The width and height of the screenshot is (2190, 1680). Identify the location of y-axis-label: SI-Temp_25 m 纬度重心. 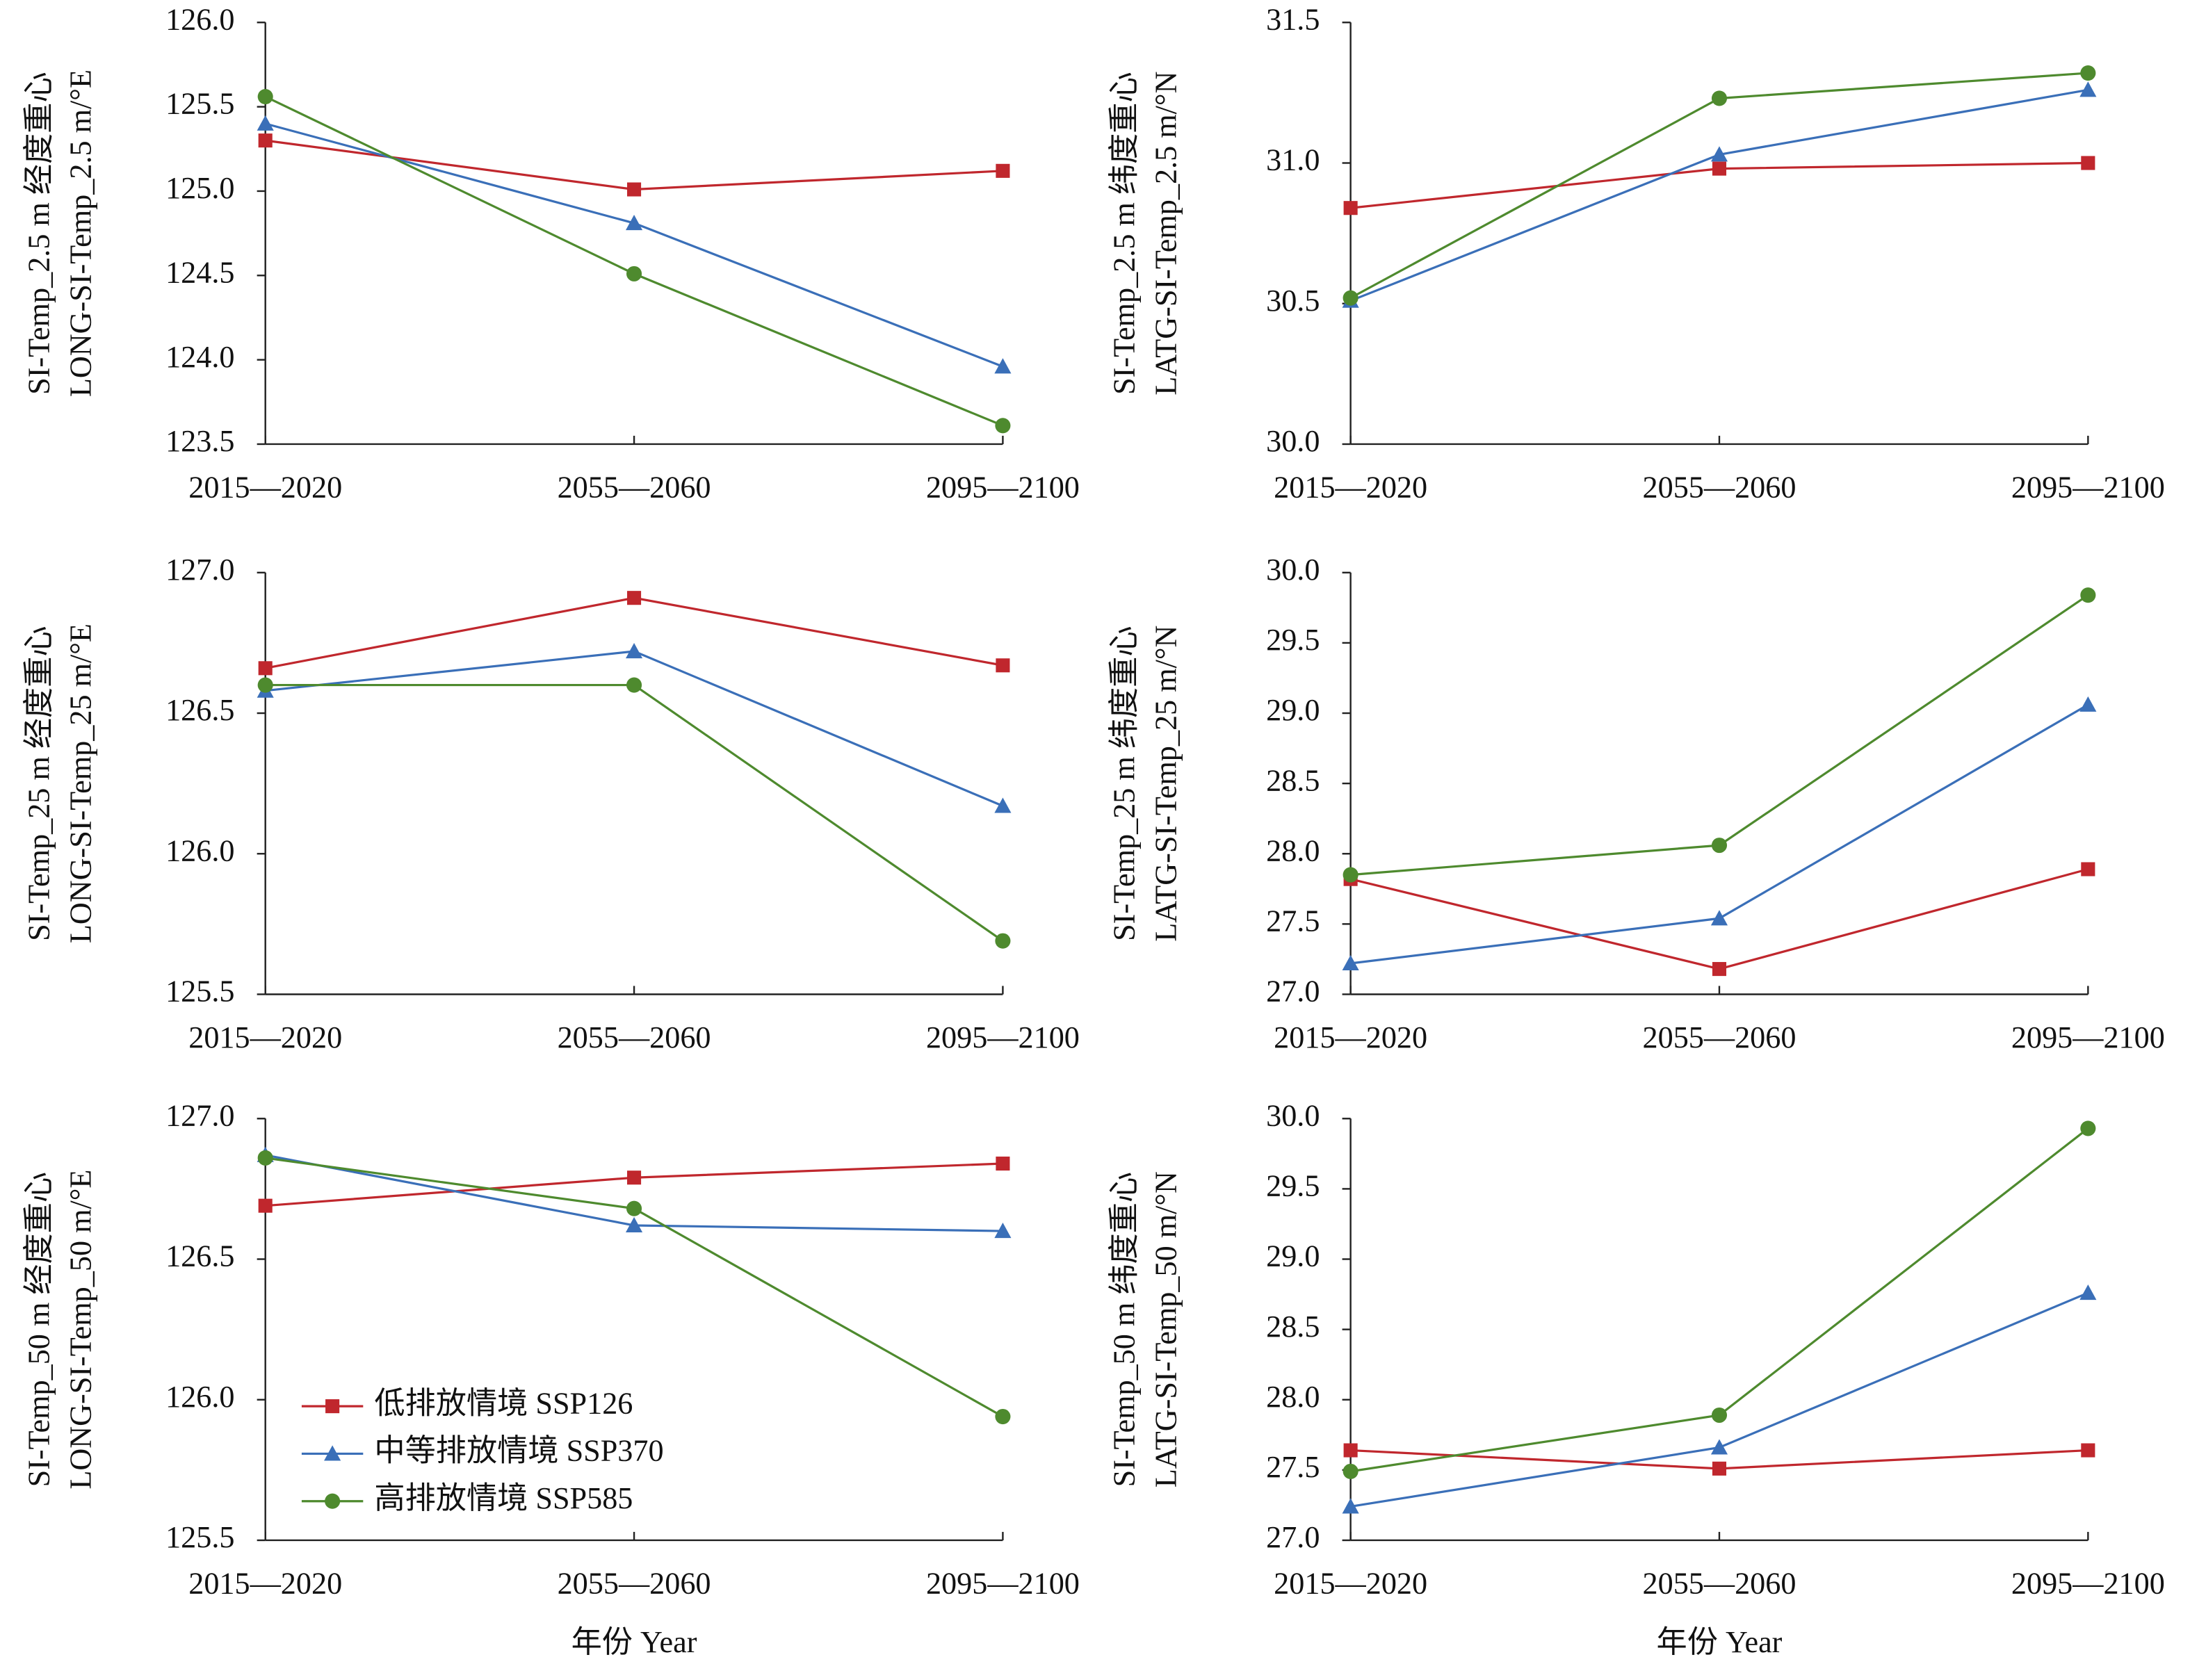
(1124, 783).